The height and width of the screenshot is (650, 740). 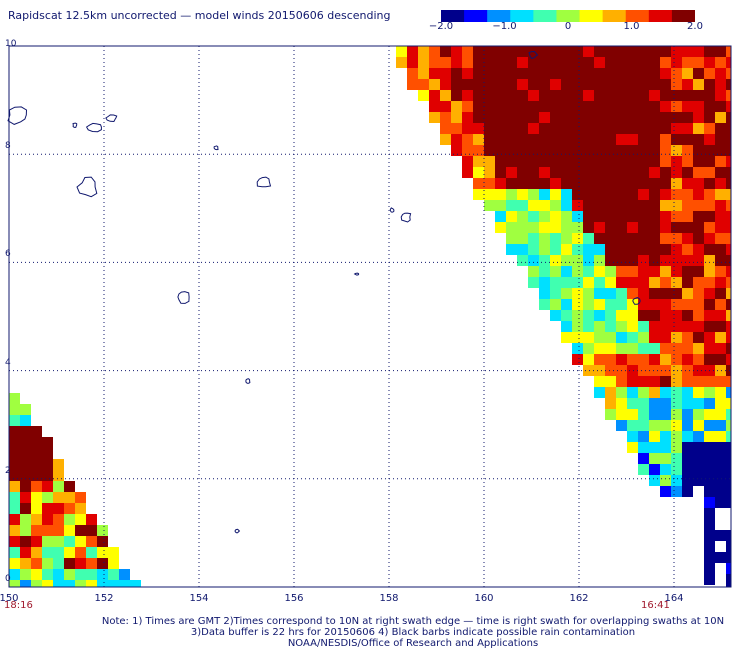 What do you see at coordinates (695, 26) in the screenshot?
I see `colorbar-tick-label: 2.0` at bounding box center [695, 26].